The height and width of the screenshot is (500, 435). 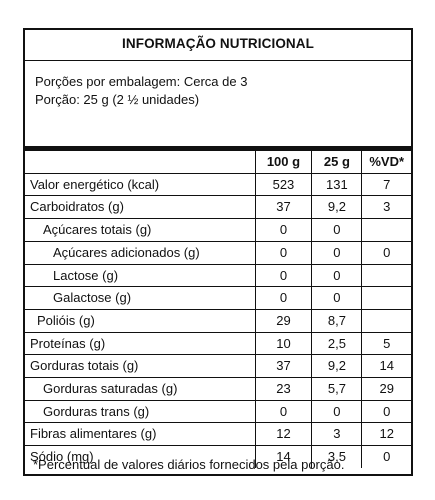 What do you see at coordinates (140, 434) in the screenshot?
I see `nutrient-name: Fibras alimentares (g)` at bounding box center [140, 434].